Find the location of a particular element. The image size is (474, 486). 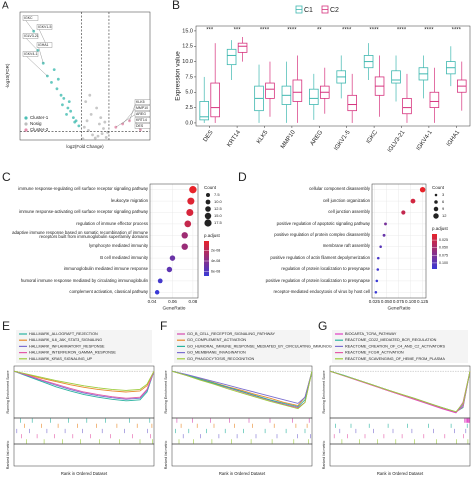

y-tick-label: cell junction organization is located at coordinates (346, 200).